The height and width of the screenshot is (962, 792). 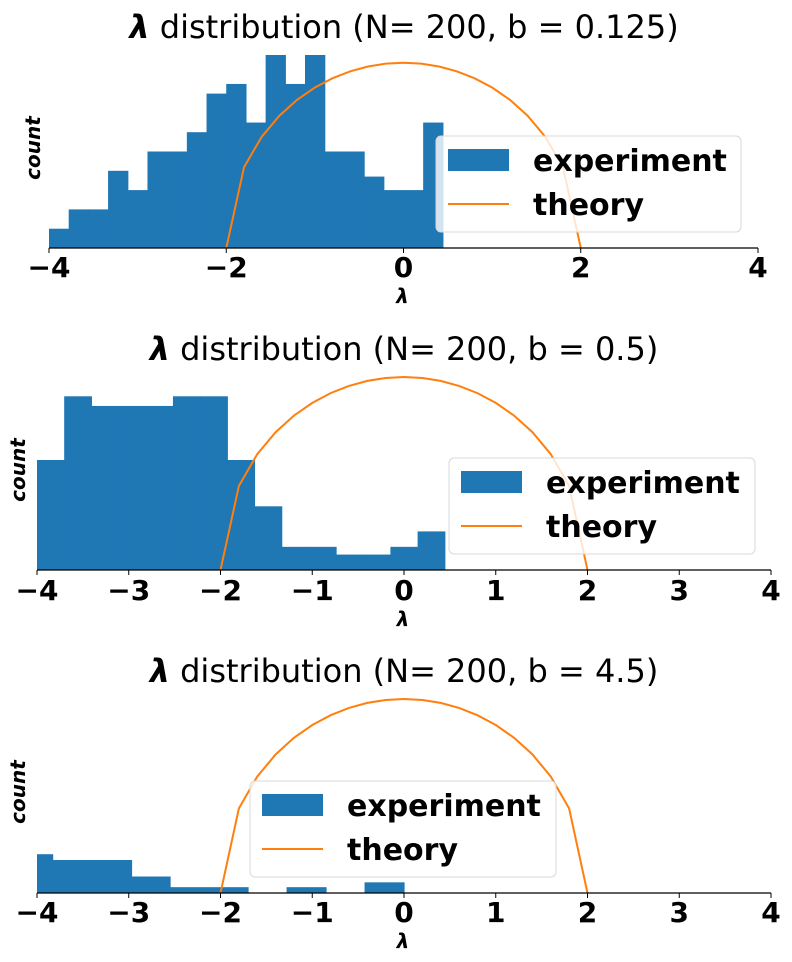 I want to click on chart-title: λ distribution (N= 200, b = 4.5), so click(x=403, y=671).